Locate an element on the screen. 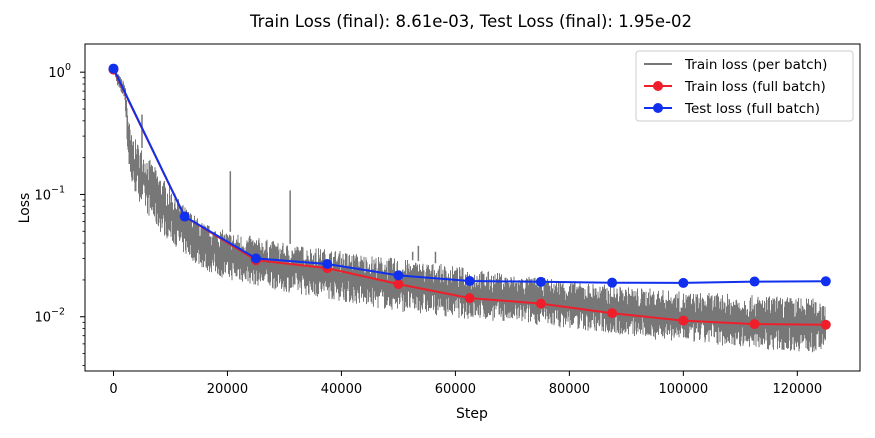 The image size is (875, 438). x-tick-label: 100000 is located at coordinates (684, 389).